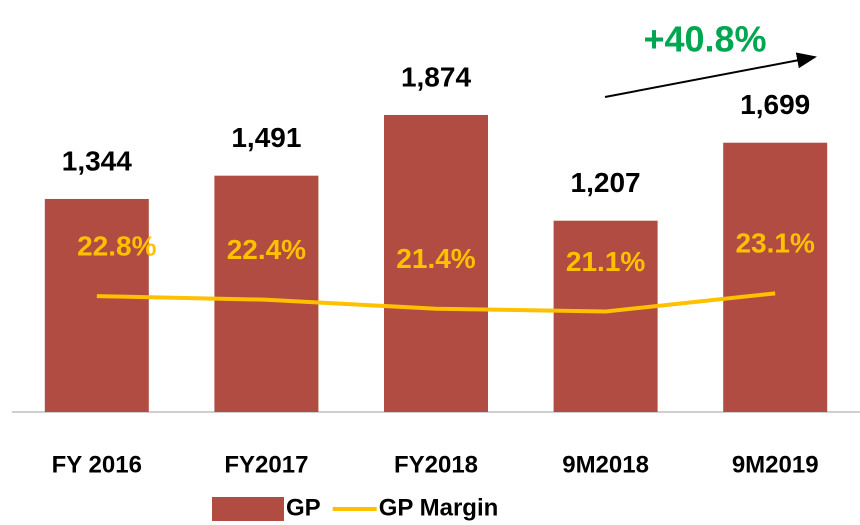  I want to click on bar-value-label: 1,699, so click(775, 104).